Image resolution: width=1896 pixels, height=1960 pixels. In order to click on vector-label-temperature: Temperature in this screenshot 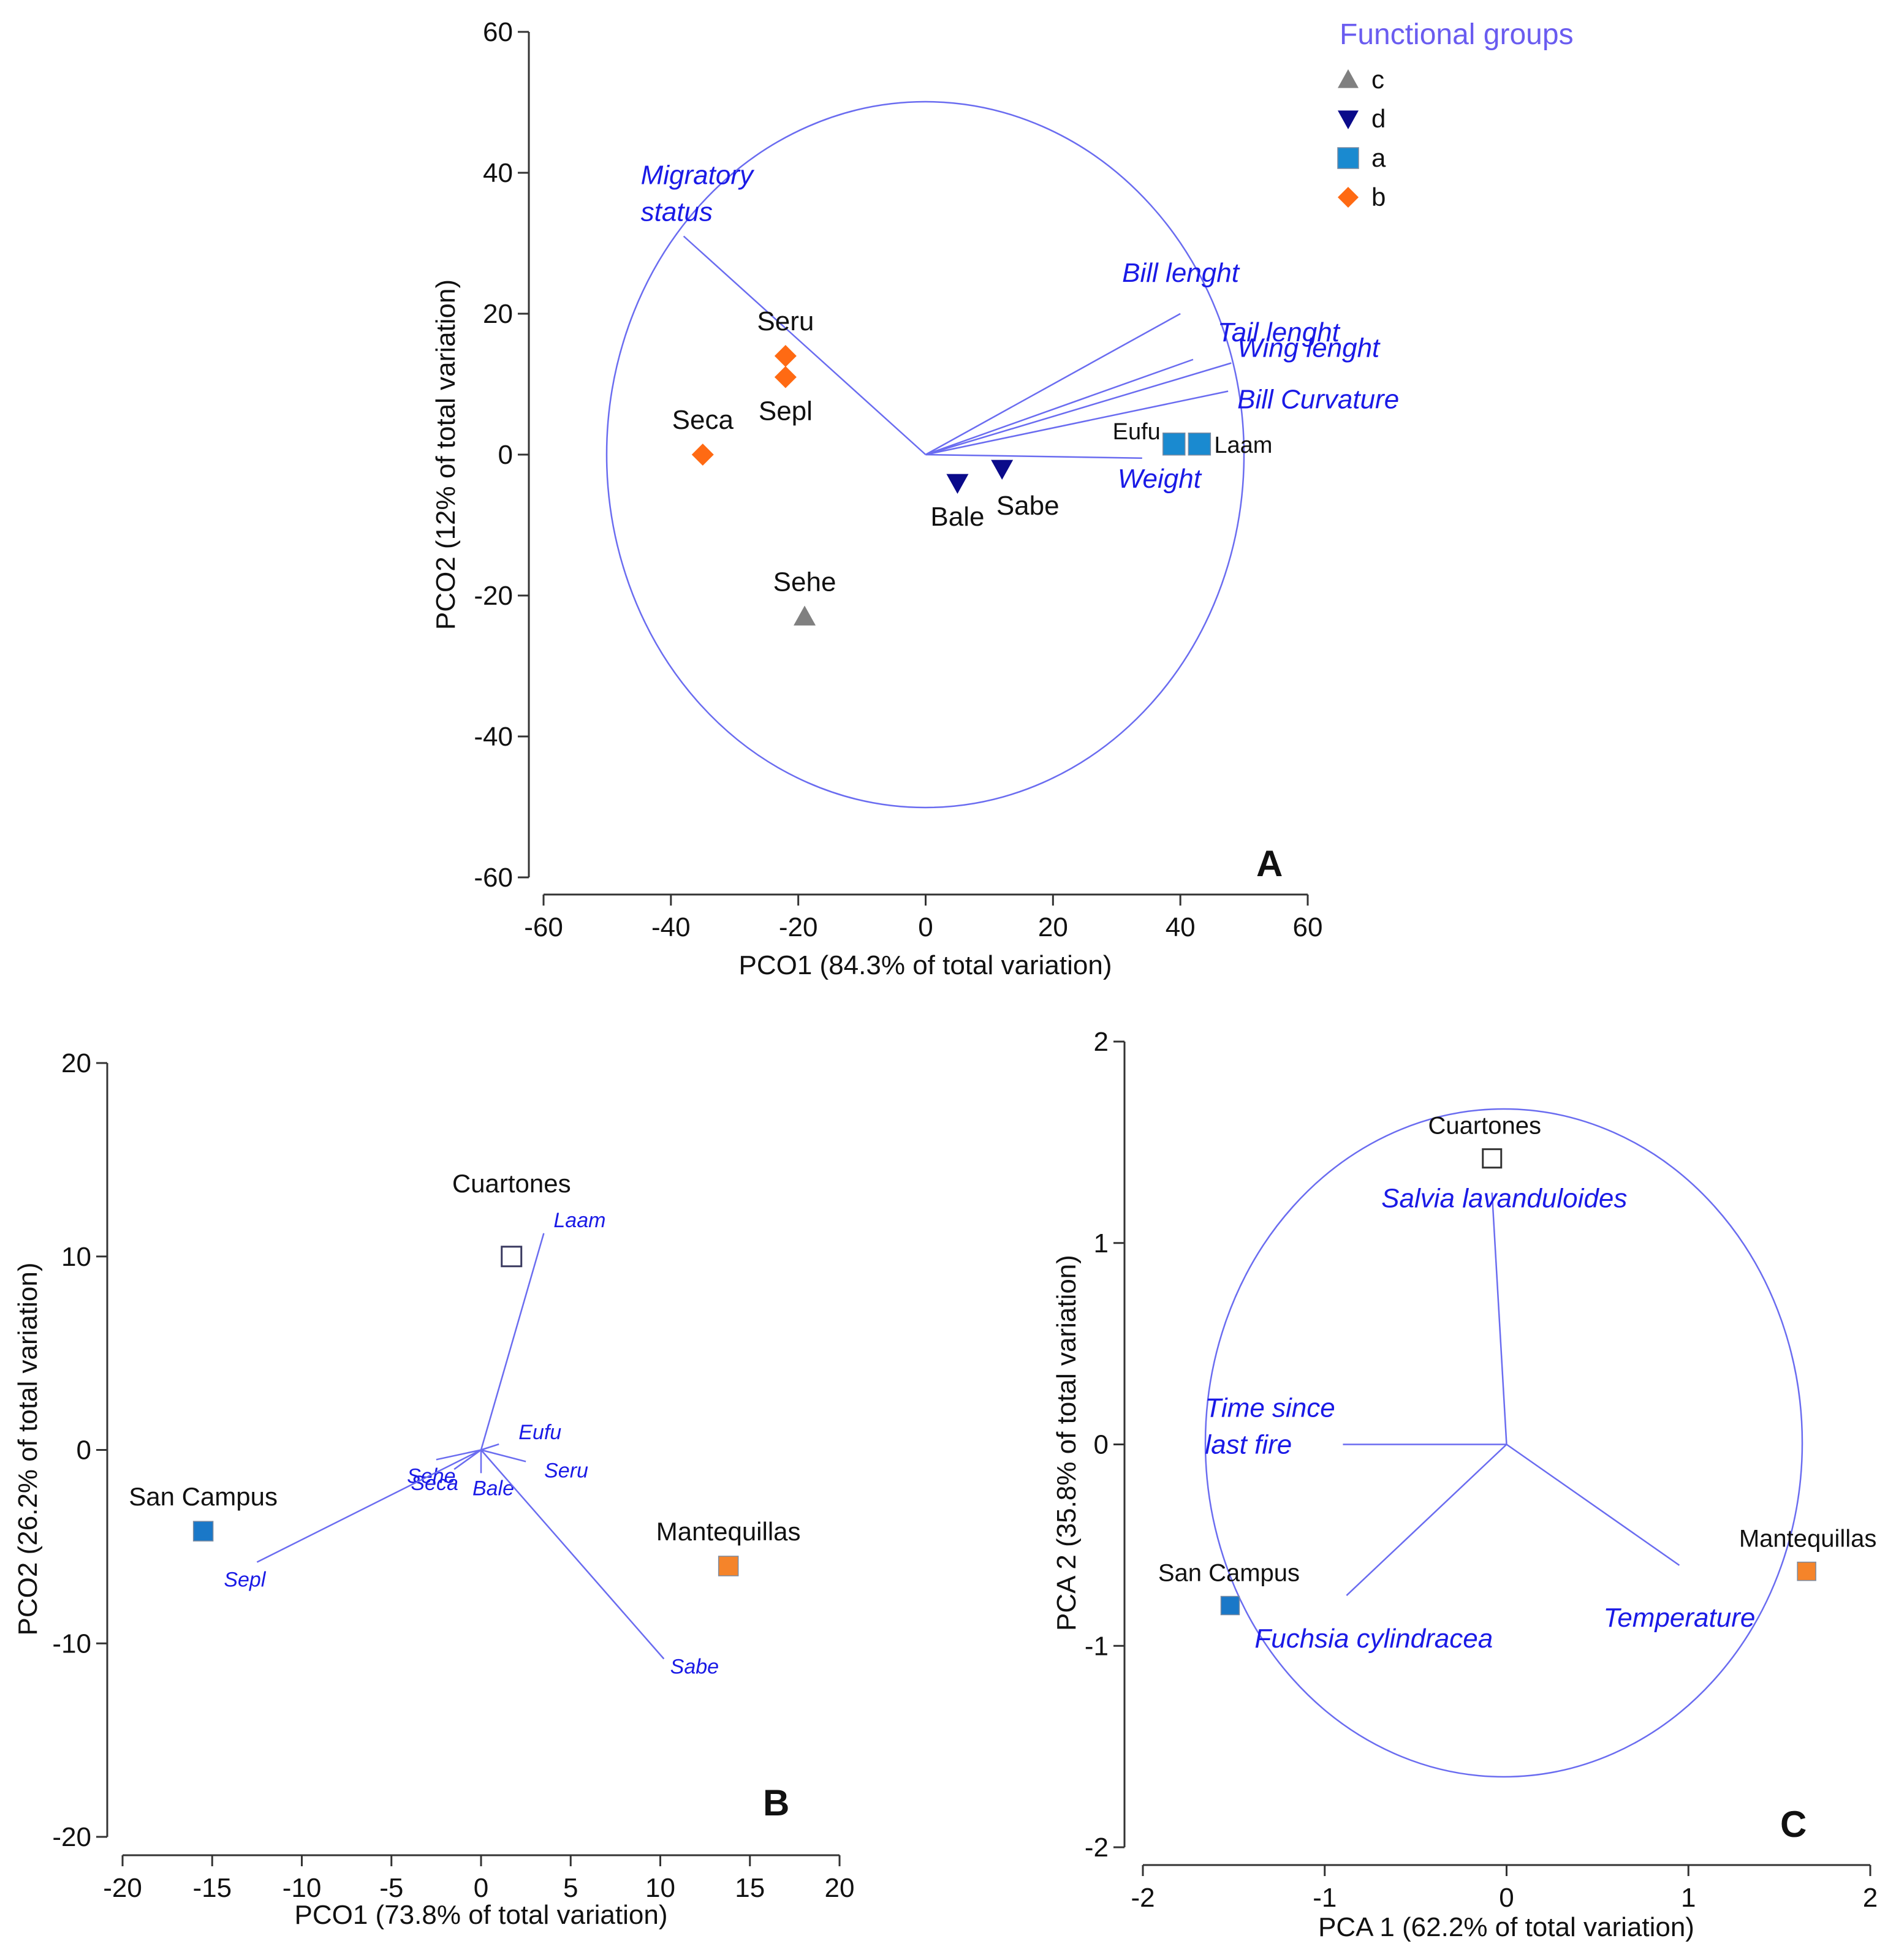, I will do `click(1679, 1618)`.